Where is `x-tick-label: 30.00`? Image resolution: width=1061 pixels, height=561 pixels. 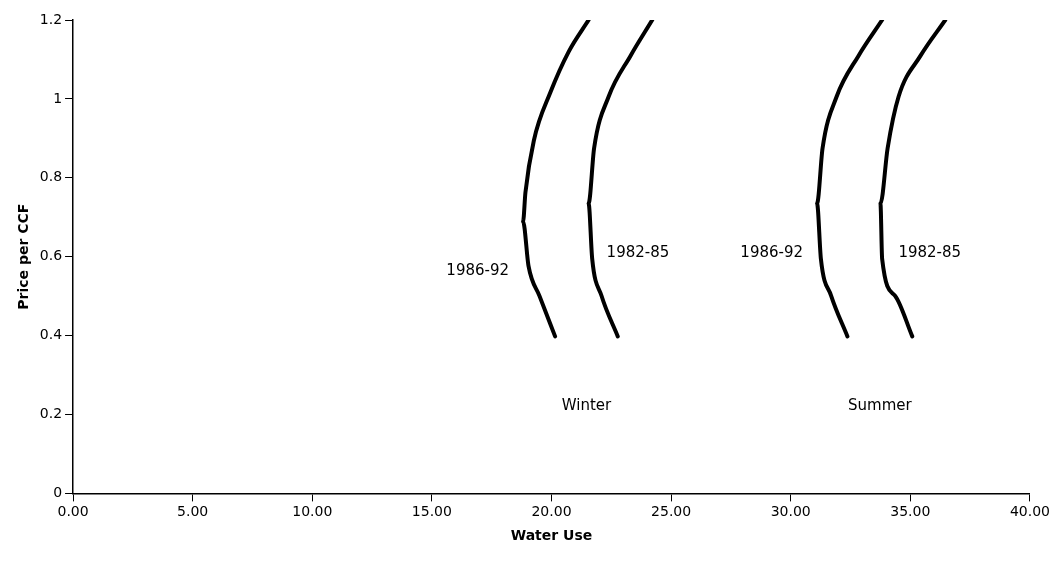
x-tick-label: 30.00 is located at coordinates (790, 511).